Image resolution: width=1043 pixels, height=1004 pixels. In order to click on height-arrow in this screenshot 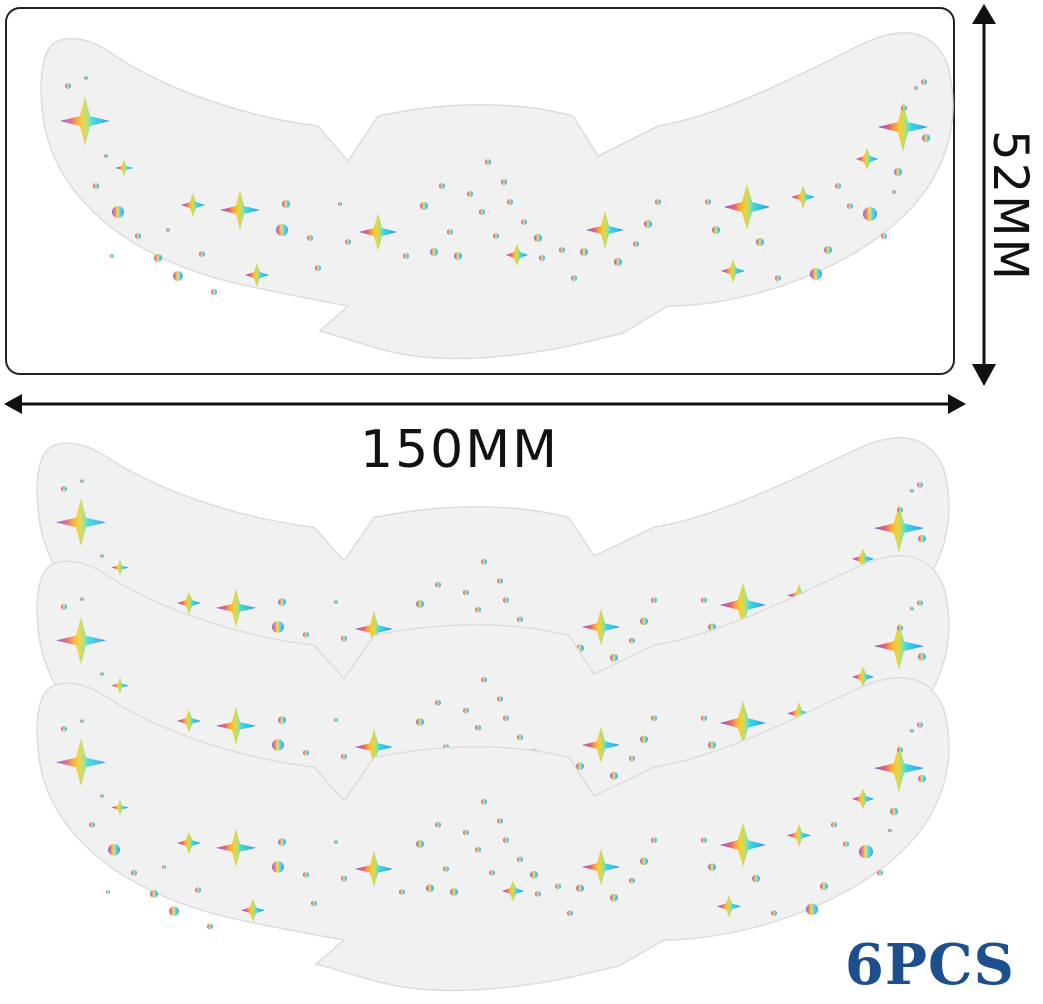, I will do `click(984, 195)`.